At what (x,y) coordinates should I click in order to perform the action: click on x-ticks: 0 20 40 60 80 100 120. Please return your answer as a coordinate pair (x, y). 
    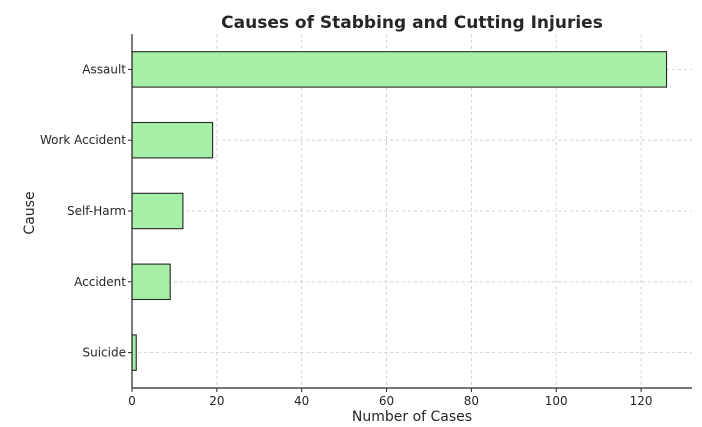
    Looking at the image, I should click on (390, 398).